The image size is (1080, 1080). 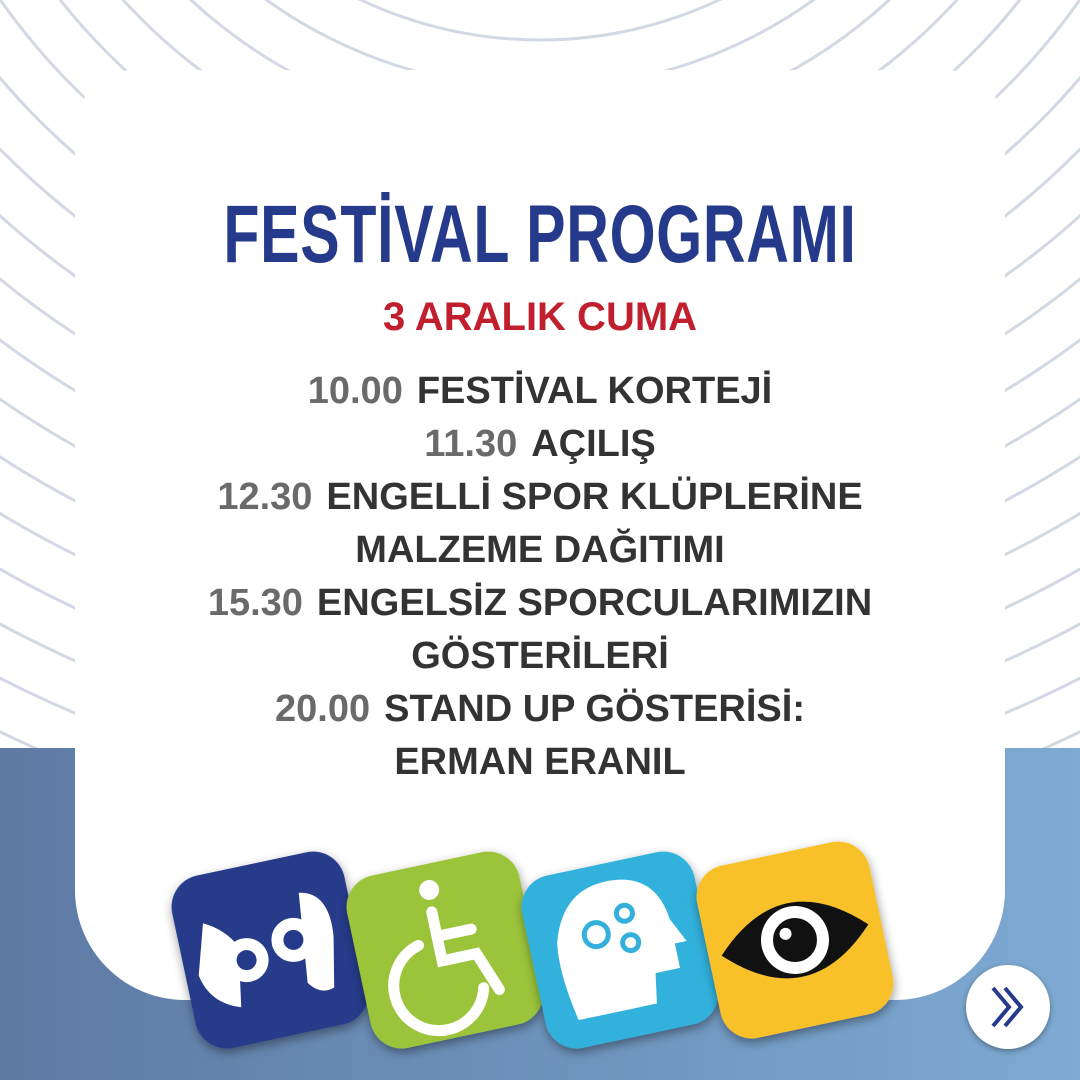 What do you see at coordinates (445, 950) in the screenshot?
I see `wheelchair-icon` at bounding box center [445, 950].